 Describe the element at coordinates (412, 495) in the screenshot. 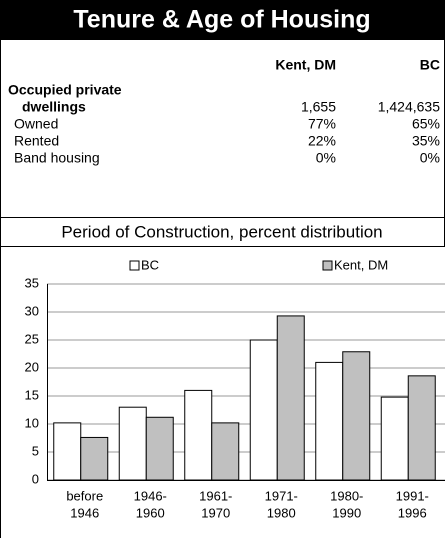

I see `x-tick-label: 1991-` at that location.